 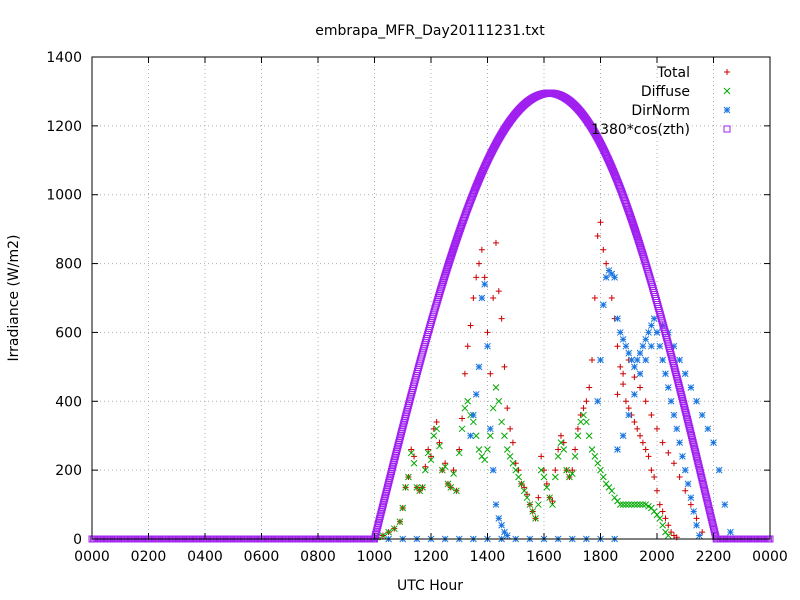 I want to click on y-tick-label: 800, so click(x=68, y=265).